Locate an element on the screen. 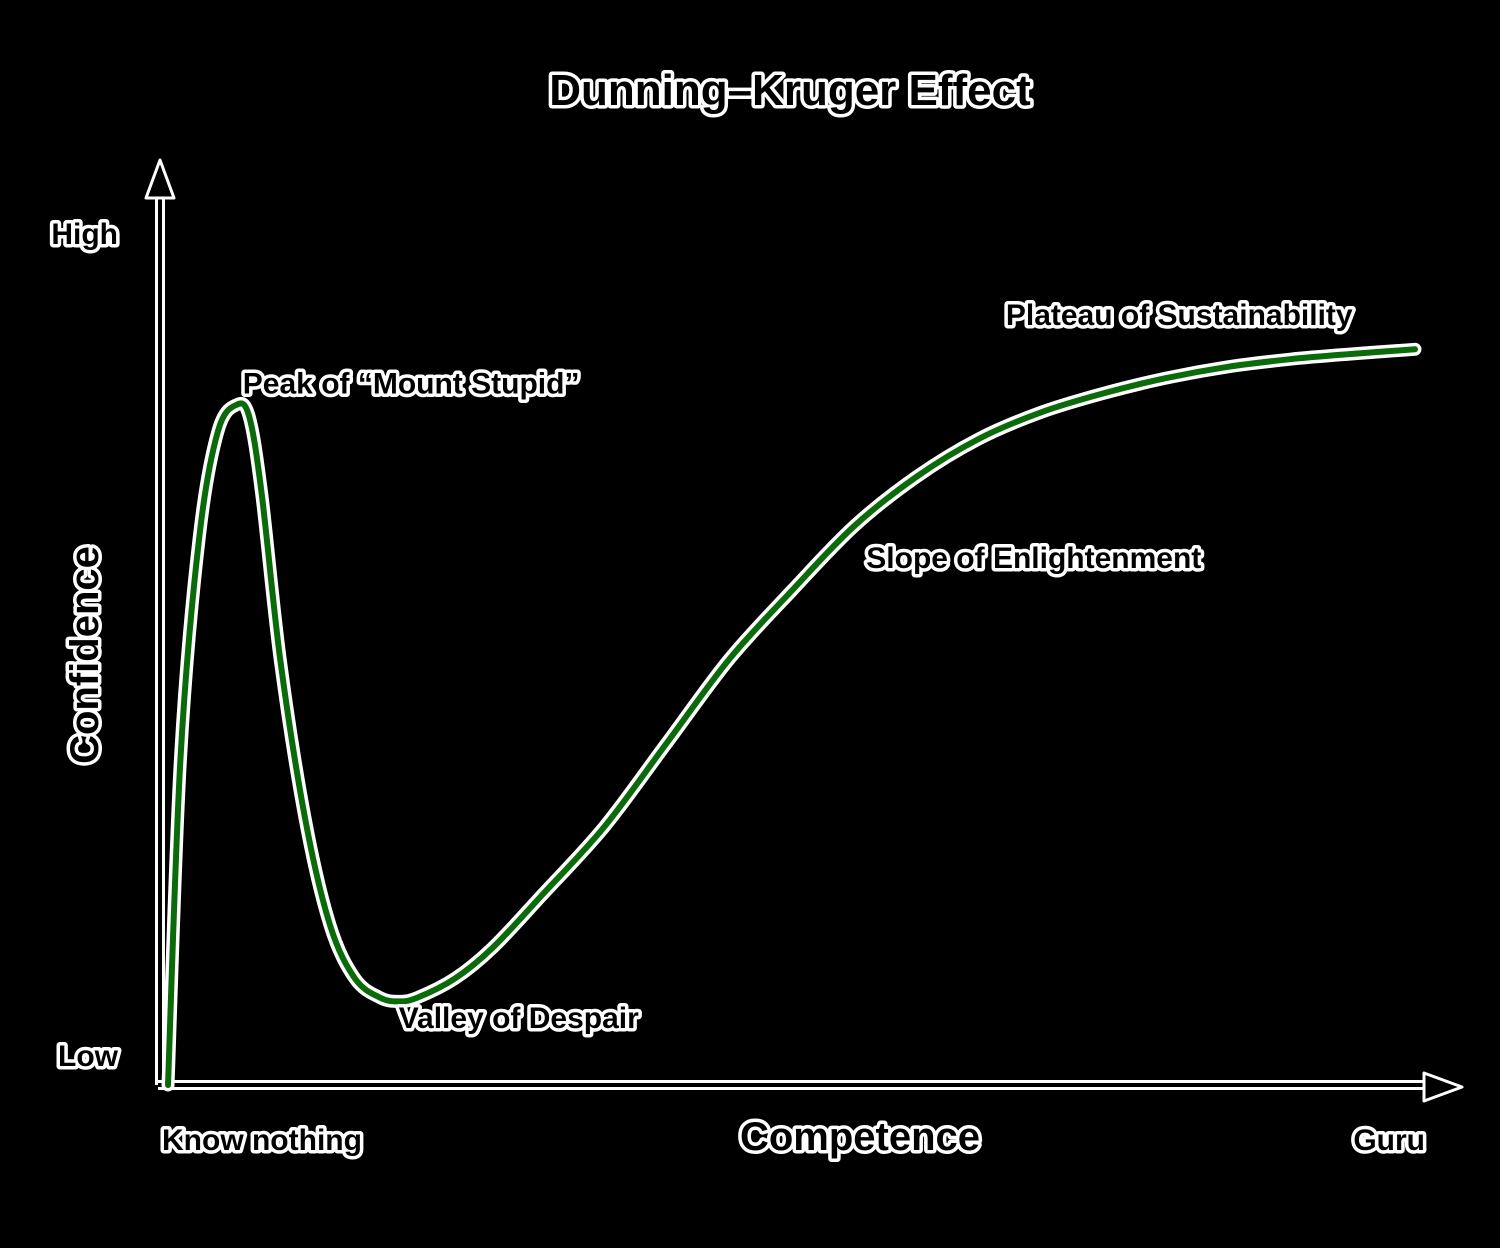 Image resolution: width=1500 pixels, height=1248 pixels. y-tick-label-low: Low is located at coordinates (88, 1056).